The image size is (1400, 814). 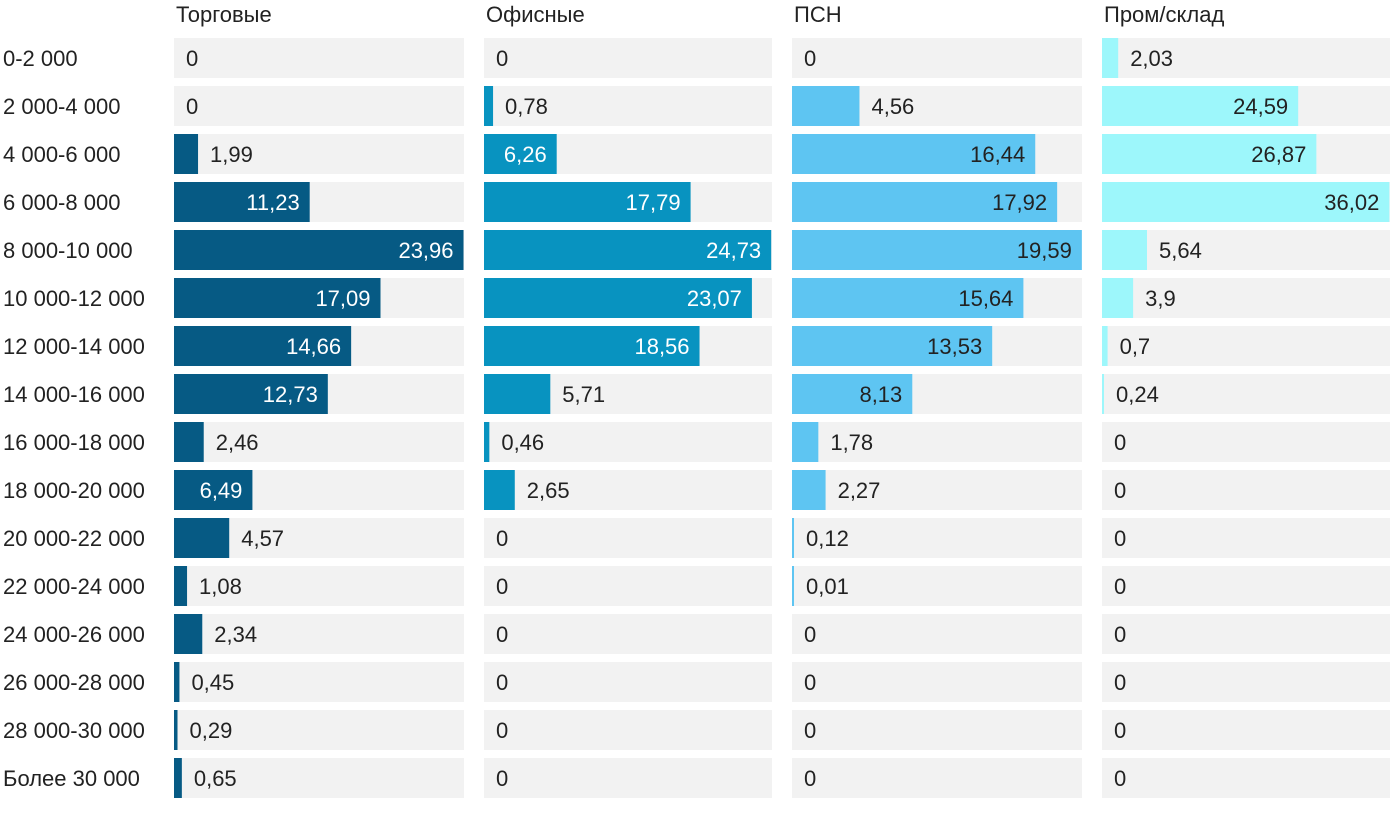 I want to click on row-label: 4 000-6 000, so click(x=61, y=154).